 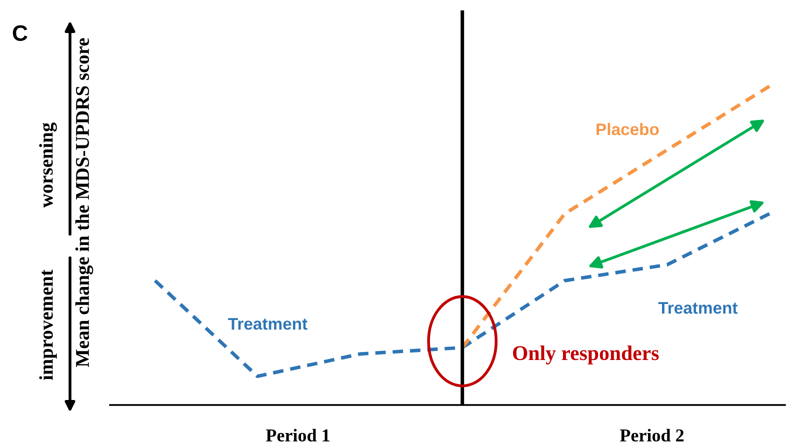 I want to click on text: Period 1, so click(x=298, y=435).